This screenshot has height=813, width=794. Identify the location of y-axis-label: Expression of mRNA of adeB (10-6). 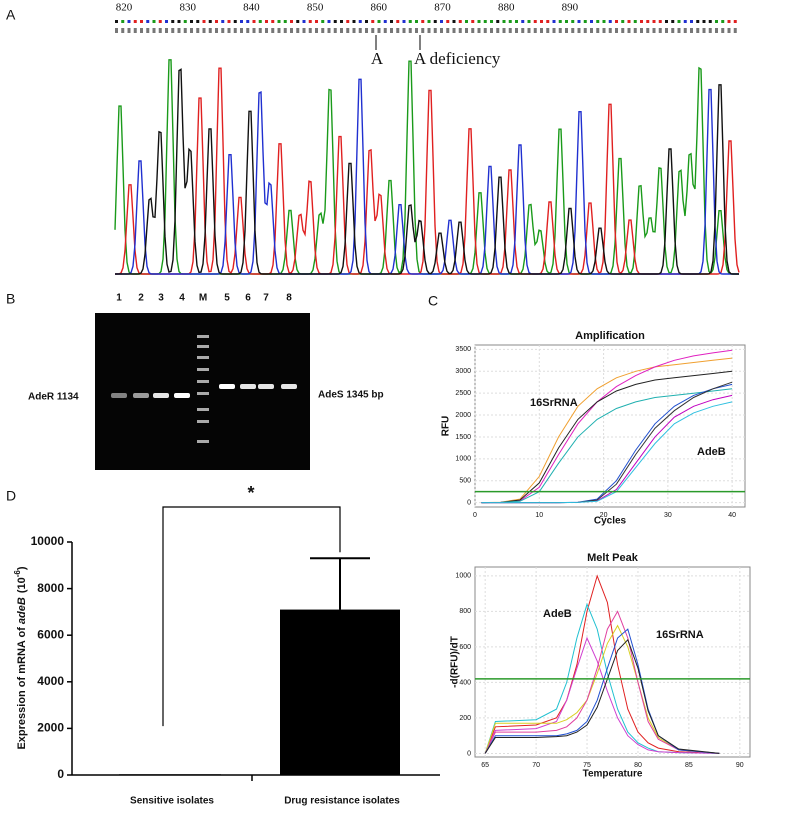
(20, 657).